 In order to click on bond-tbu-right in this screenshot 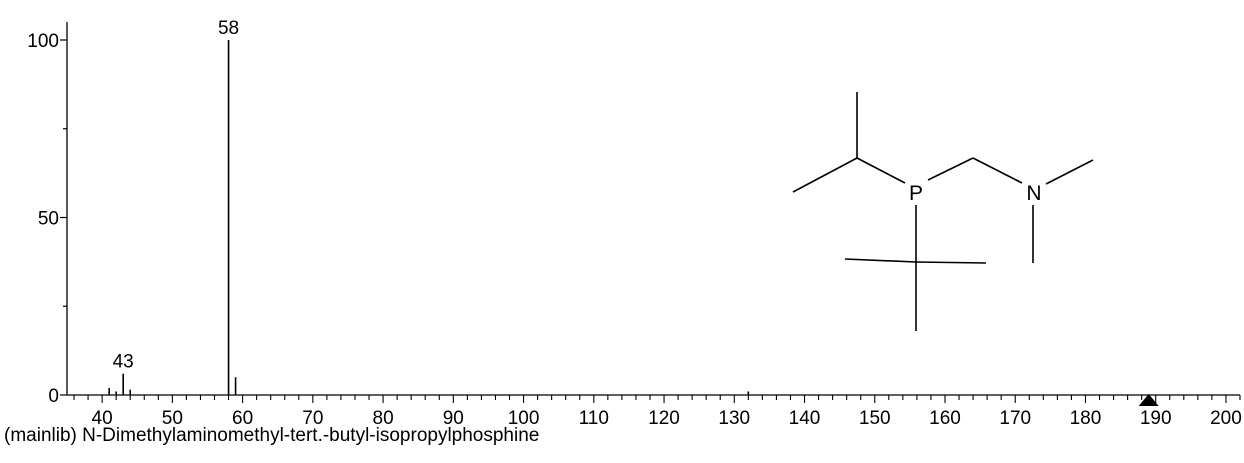, I will do `click(951, 262)`.